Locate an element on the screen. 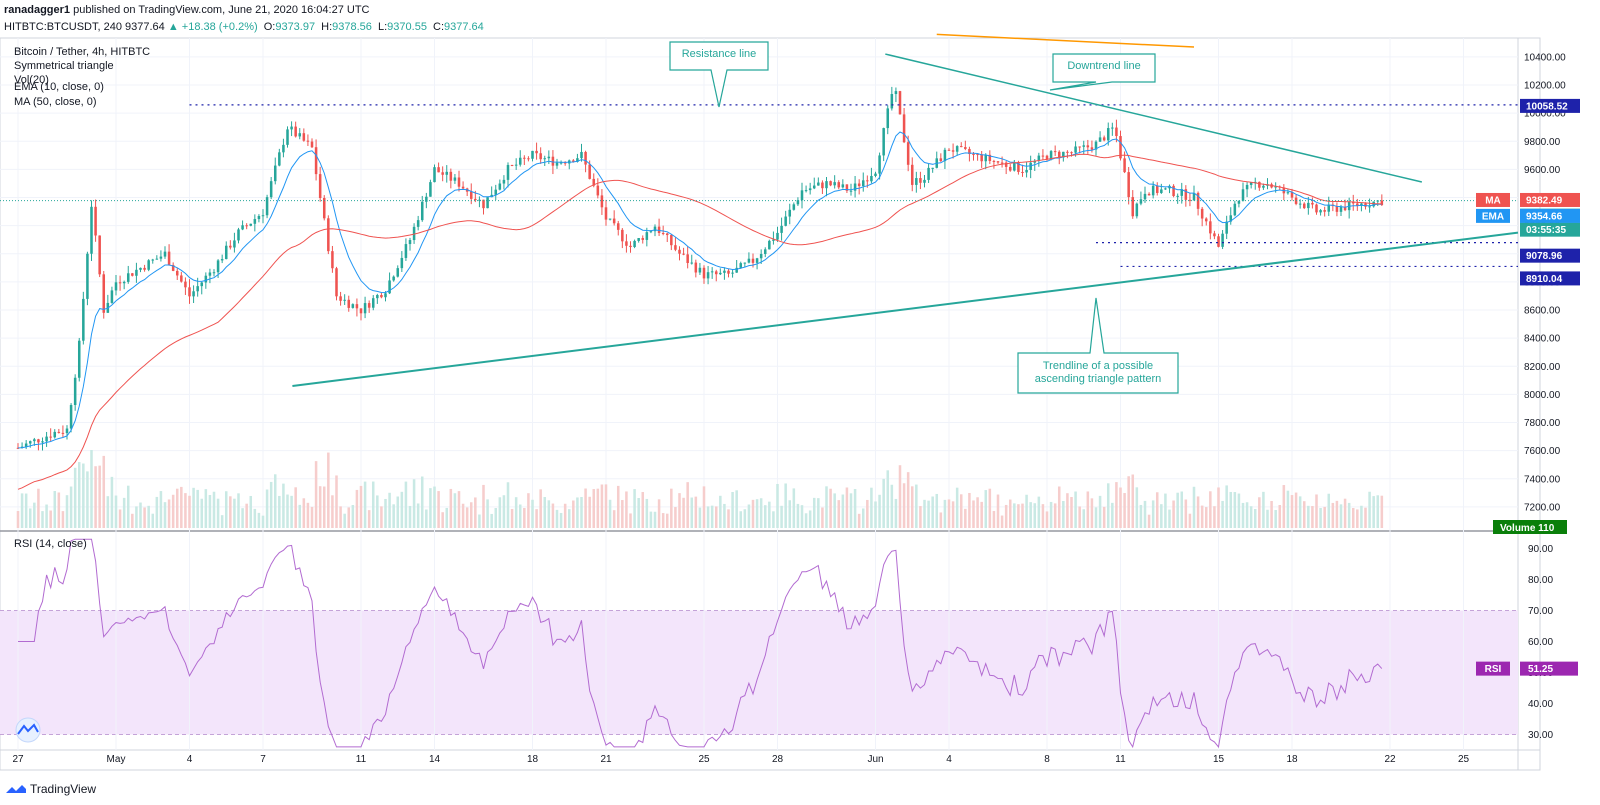  price-tick-label: 7800.00 is located at coordinates (1542, 423).